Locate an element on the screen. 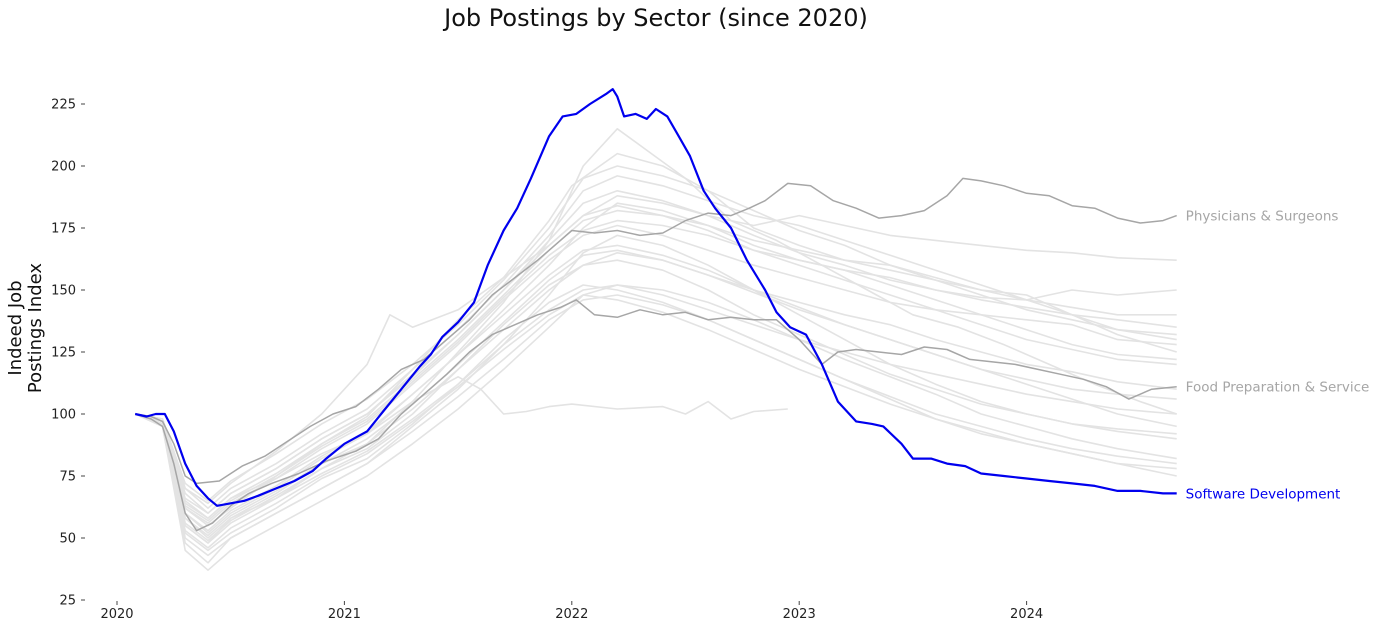  y-tick-label: 175 is located at coordinates (63, 229).